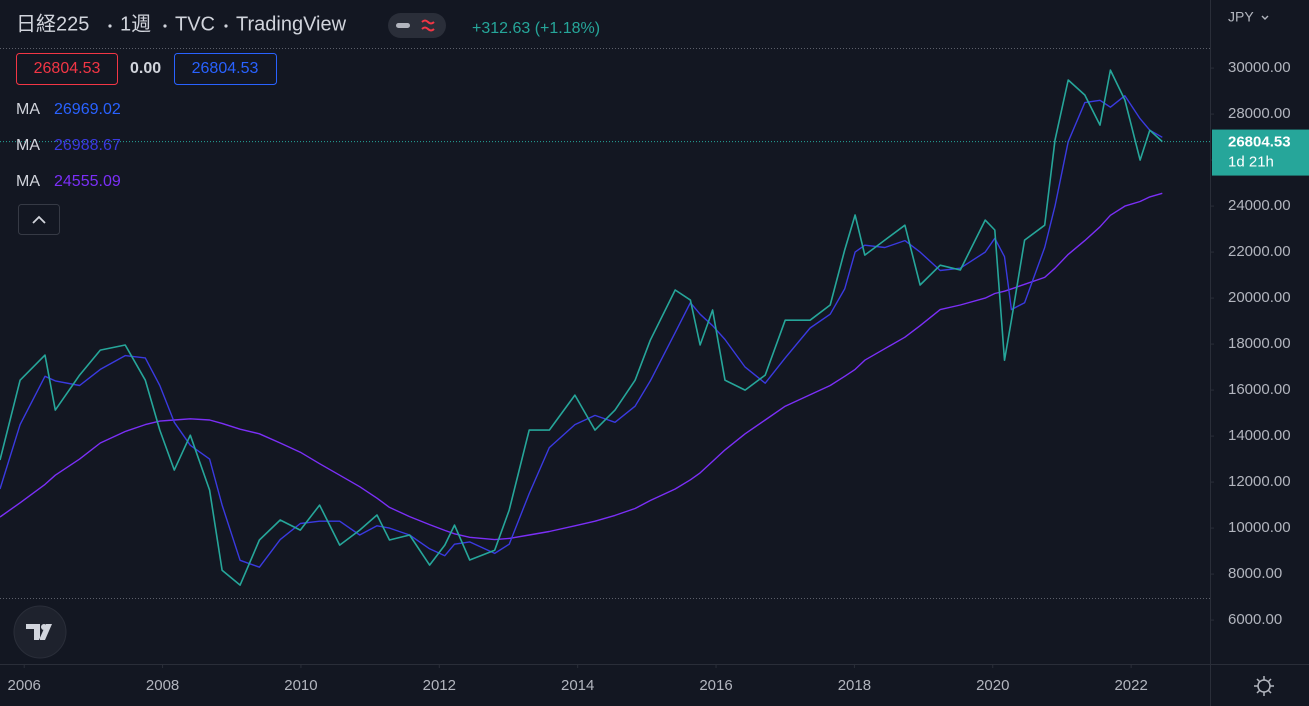 This screenshot has height=706, width=1309. I want to click on button-bg, so click(39, 219).